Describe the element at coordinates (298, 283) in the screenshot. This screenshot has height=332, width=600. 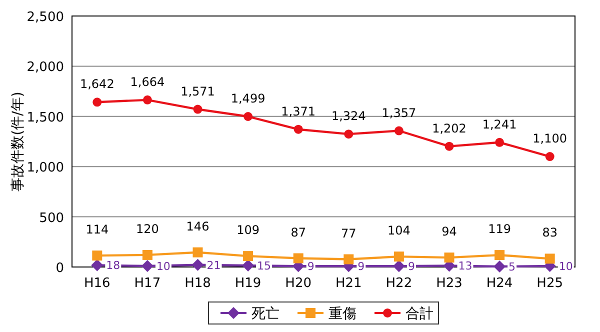
I see `x-tick-label: H20` at that location.